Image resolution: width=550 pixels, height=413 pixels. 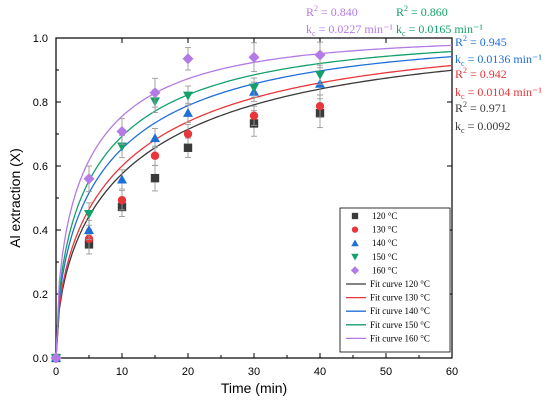 I want to click on r2-annotation: R2 = 0.840, so click(x=332, y=11).